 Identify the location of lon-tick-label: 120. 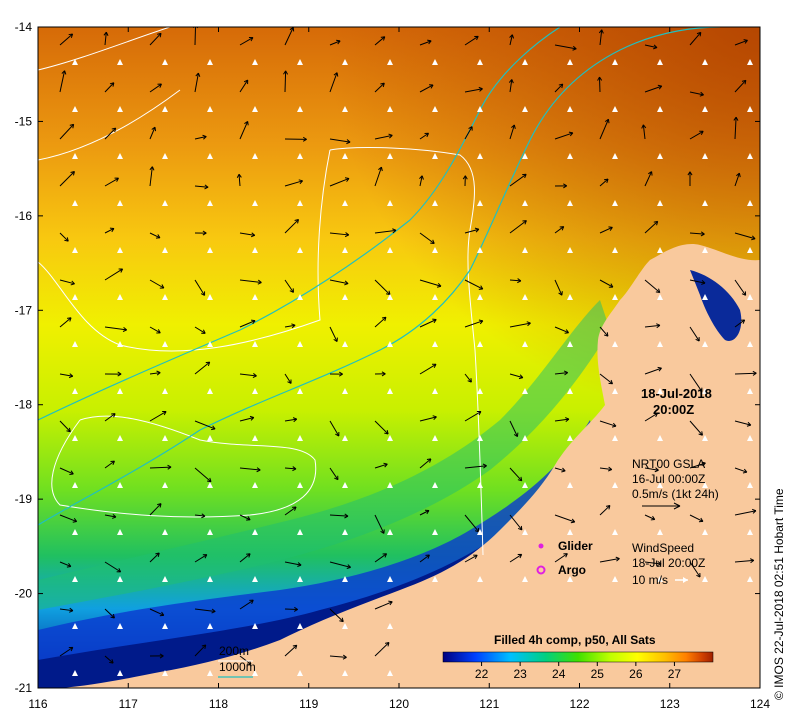
(399, 704).